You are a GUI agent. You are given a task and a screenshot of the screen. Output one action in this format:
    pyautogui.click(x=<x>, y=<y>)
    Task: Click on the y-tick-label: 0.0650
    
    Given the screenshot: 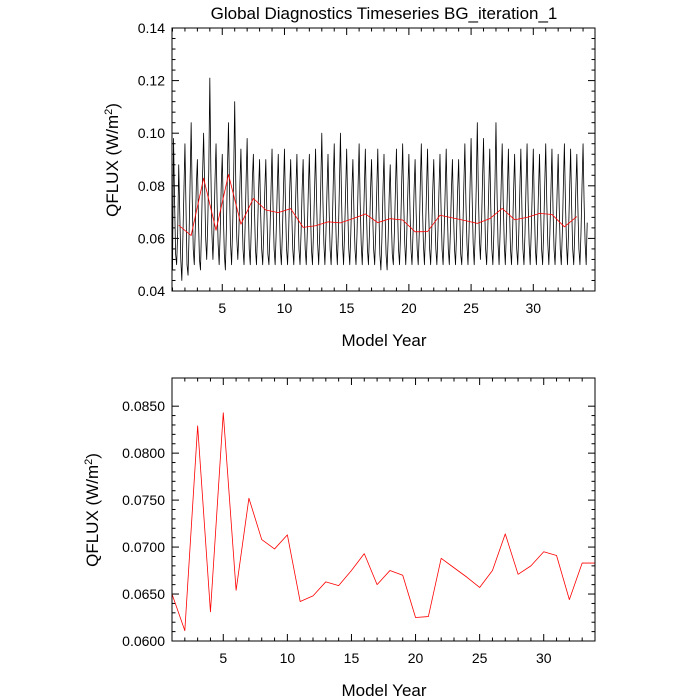 What is the action you would take?
    pyautogui.click(x=143, y=594)
    